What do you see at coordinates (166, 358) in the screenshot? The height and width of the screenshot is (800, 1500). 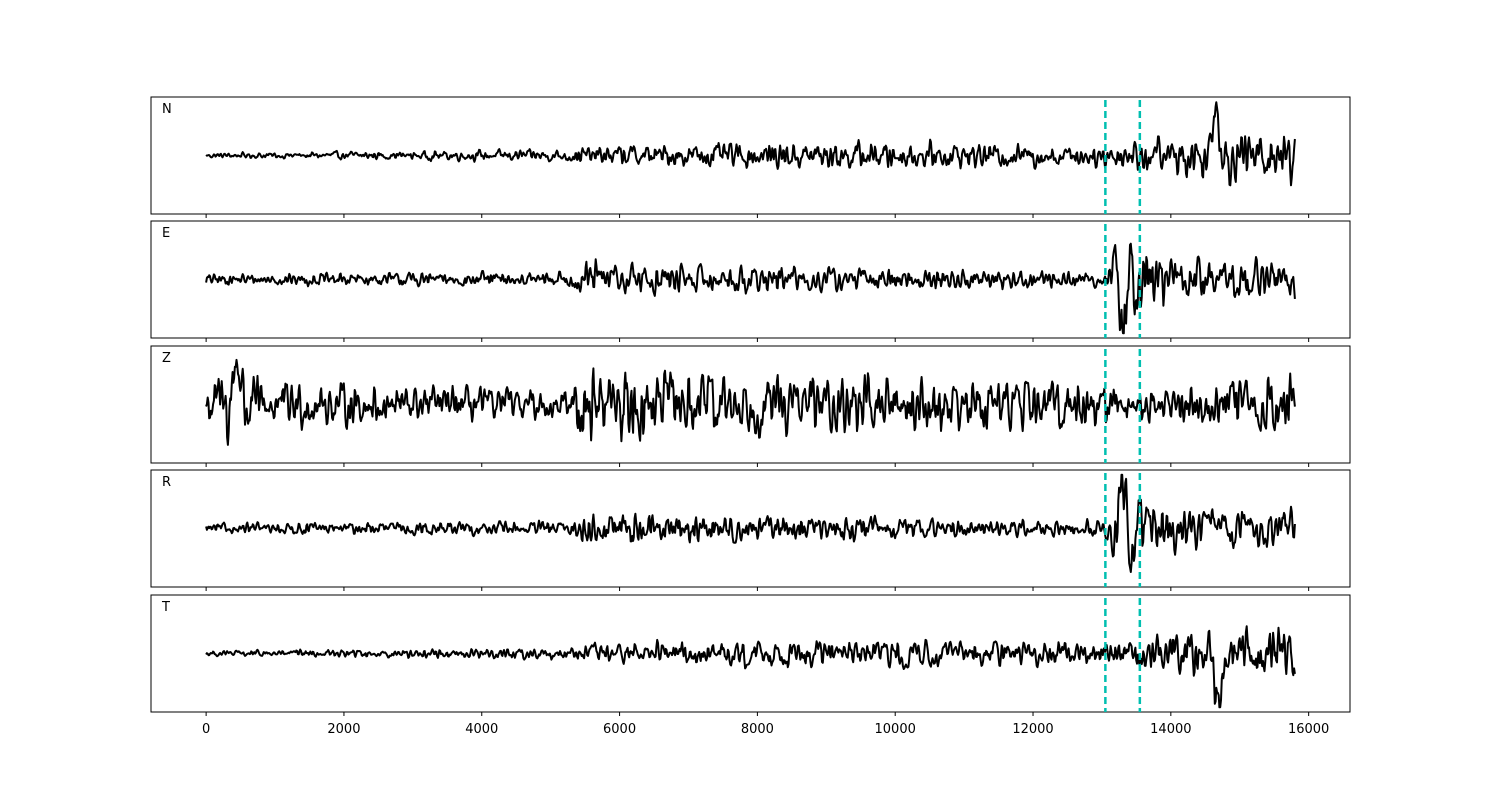 I see `panel-label: Z` at bounding box center [166, 358].